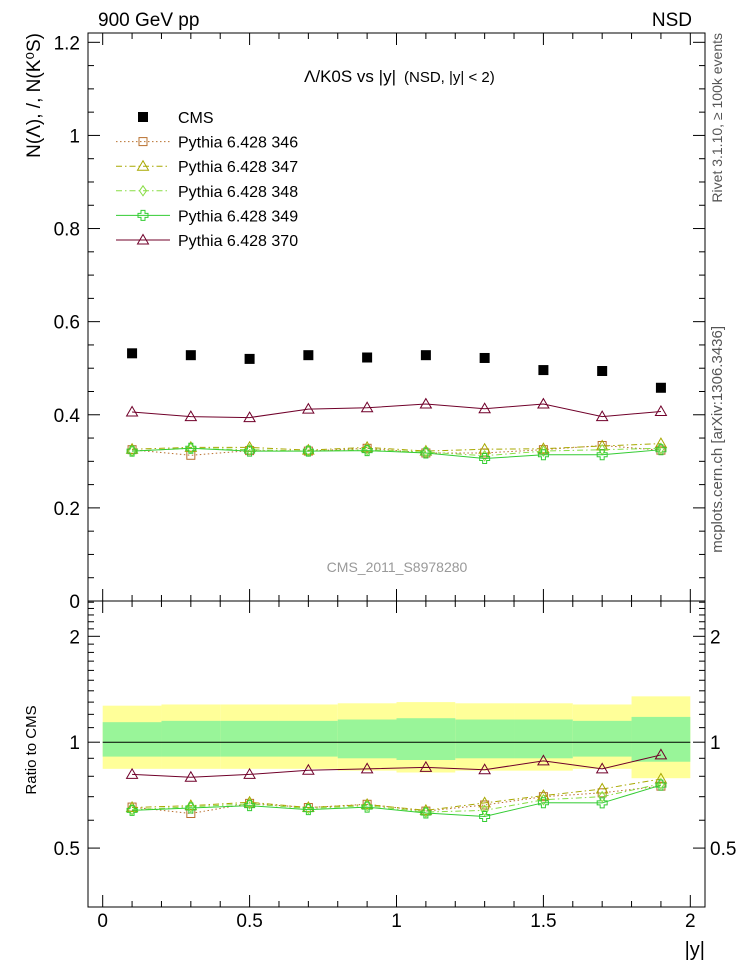 Image resolution: width=746 pixels, height=972 pixels. Describe the element at coordinates (695, 950) in the screenshot. I see `x-axis-label: |y|` at that location.